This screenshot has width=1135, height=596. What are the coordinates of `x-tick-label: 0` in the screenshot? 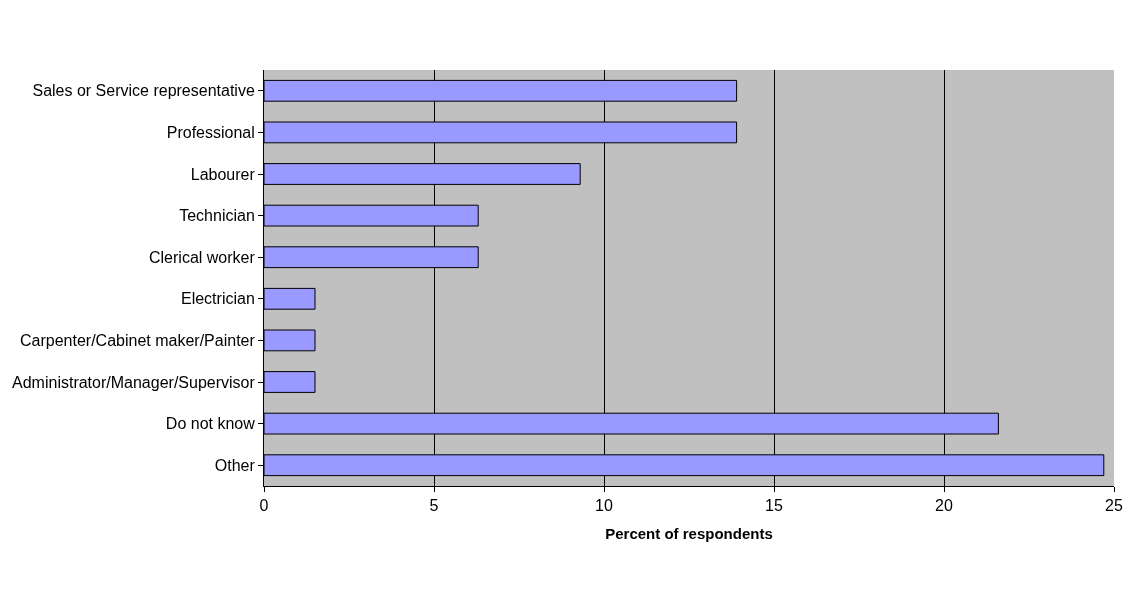 It's located at (264, 506).